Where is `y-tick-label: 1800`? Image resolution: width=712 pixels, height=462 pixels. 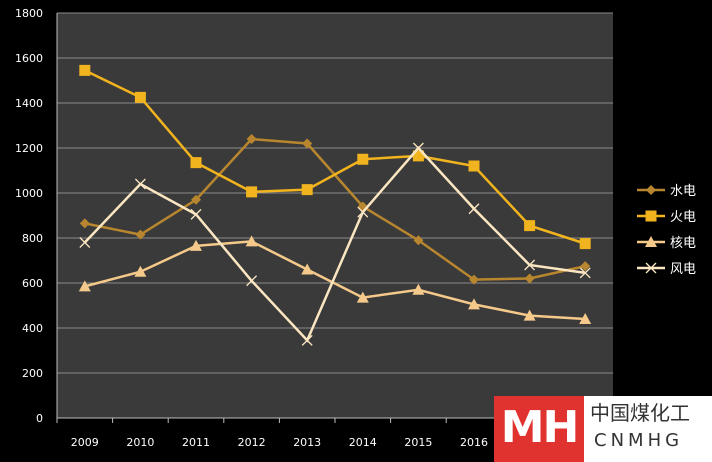
y-tick-label: 1800 is located at coordinates (29, 13).